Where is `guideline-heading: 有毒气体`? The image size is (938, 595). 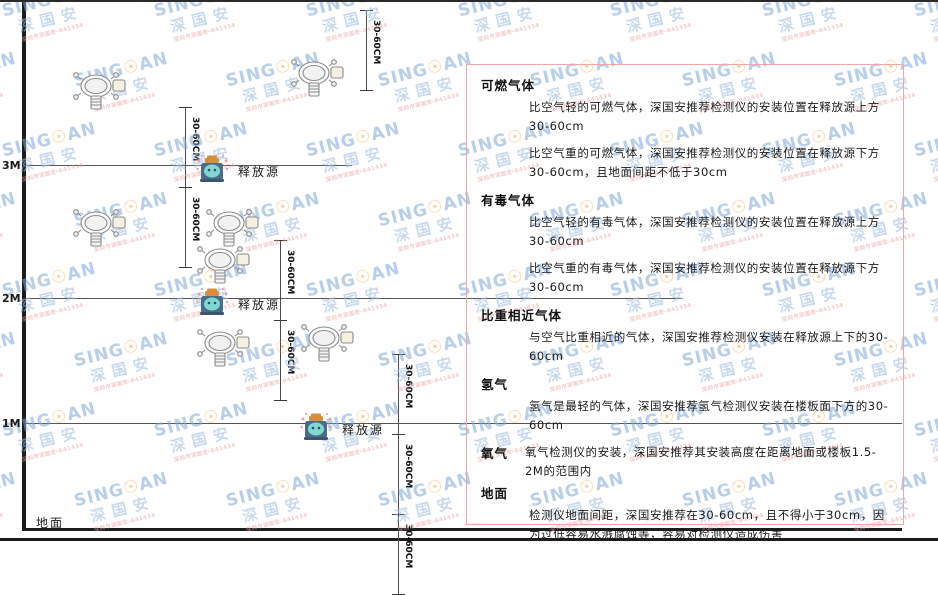 guideline-heading: 有毒气体 is located at coordinates (508, 200).